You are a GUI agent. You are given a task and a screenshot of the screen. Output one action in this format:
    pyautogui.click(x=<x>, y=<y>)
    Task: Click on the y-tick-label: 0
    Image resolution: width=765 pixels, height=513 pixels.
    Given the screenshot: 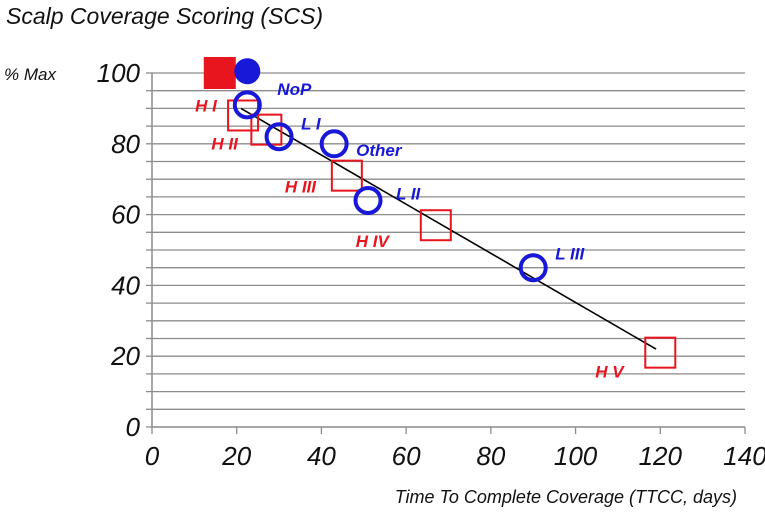 What is the action you would take?
    pyautogui.click(x=133, y=427)
    